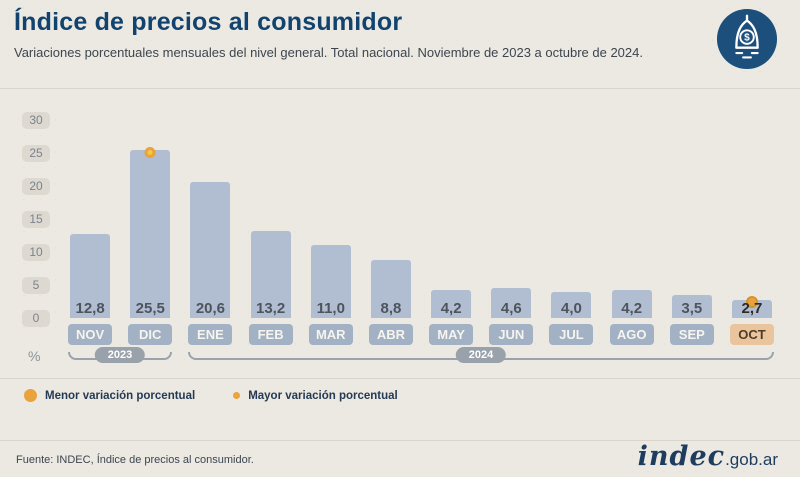  I want to click on bar-dic, so click(150, 233).